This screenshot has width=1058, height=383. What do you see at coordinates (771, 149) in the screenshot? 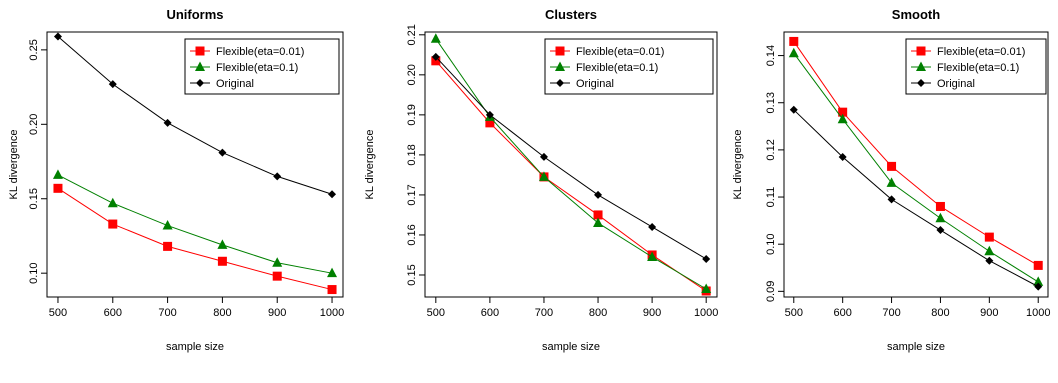
I see `y-tick-label: 0.12` at bounding box center [771, 149].